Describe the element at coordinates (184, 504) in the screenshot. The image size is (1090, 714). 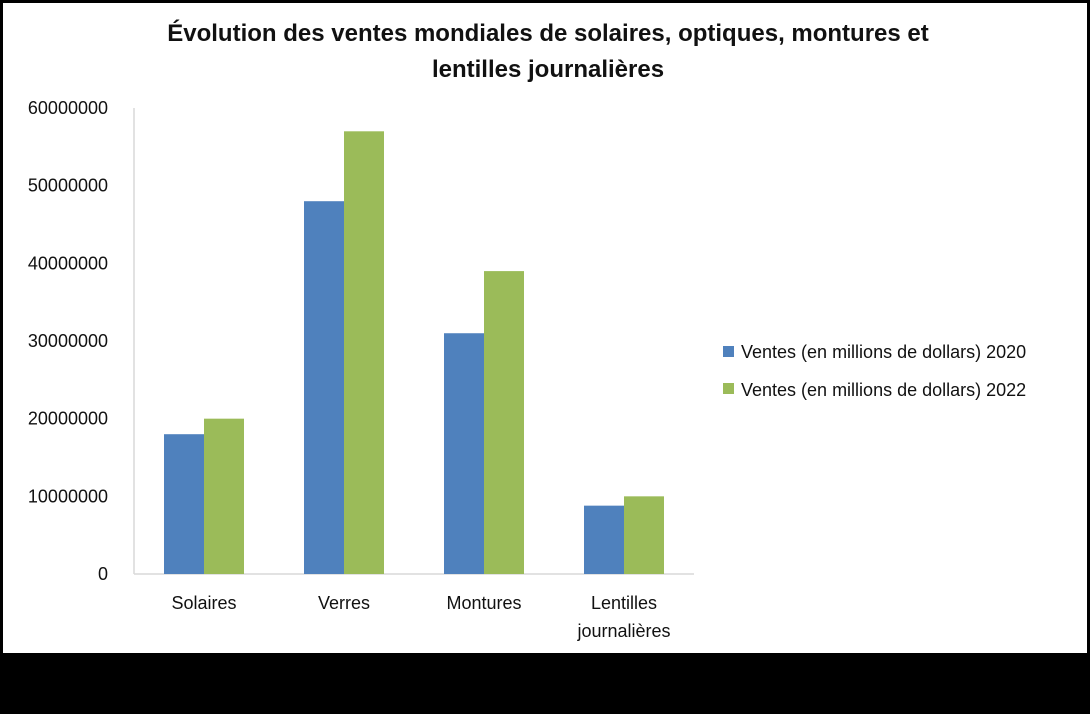
I see `bar-2020-solaires` at that location.